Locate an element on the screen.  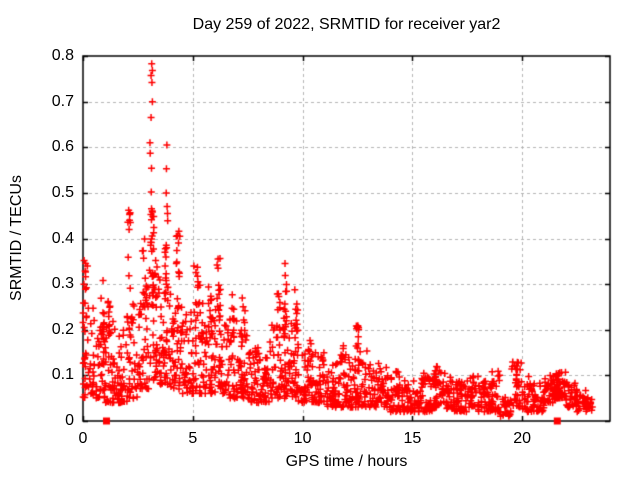
y-tick-label: 0.2 is located at coordinates (62, 329).